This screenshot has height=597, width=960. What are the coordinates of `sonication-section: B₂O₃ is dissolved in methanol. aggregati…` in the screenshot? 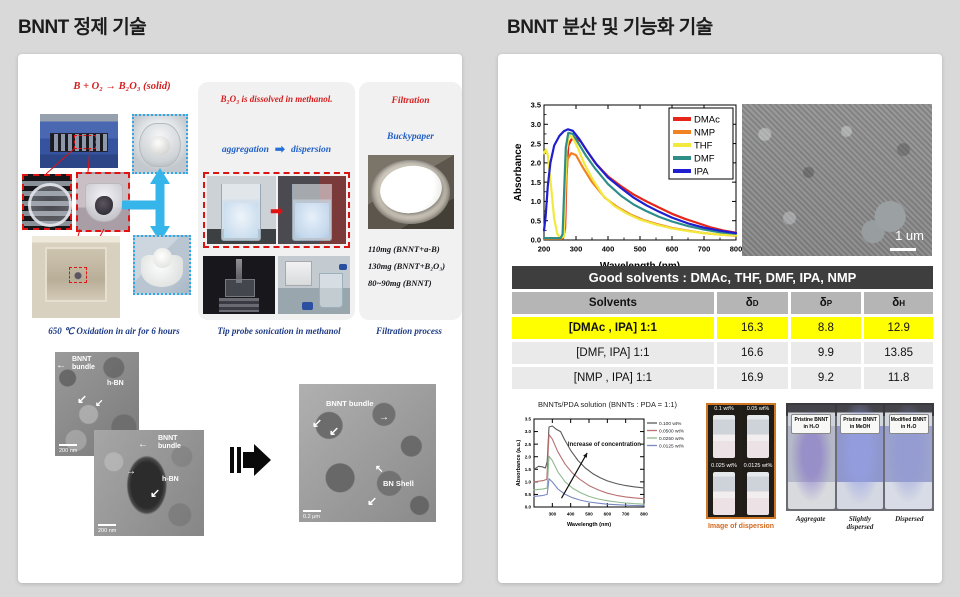 It's located at (276, 201).